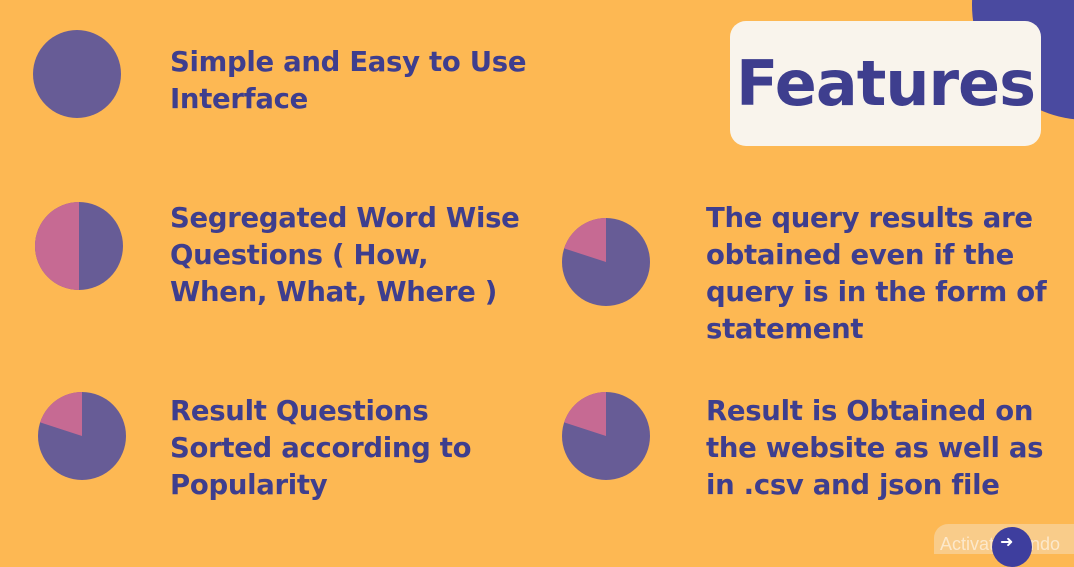 The width and height of the screenshot is (1074, 567). Describe the element at coordinates (1007, 541) in the screenshot. I see `arrow-icon: ➜` at that location.